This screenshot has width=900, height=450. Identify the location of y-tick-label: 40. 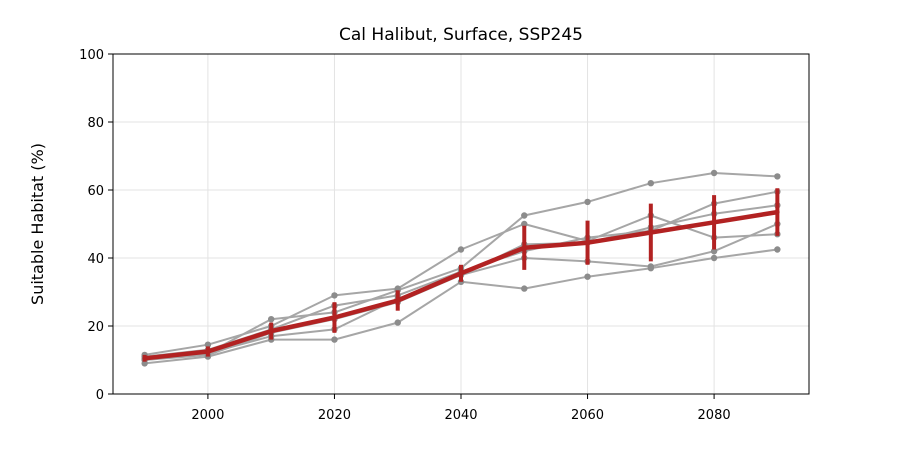
(95, 259).